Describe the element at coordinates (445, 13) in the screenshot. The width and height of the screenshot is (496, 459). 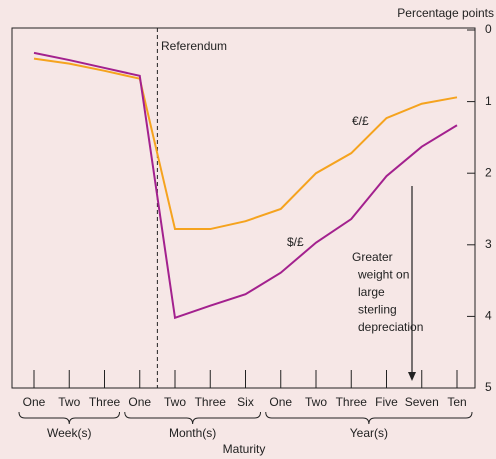
I see `y-axis-label: Percentage points` at that location.